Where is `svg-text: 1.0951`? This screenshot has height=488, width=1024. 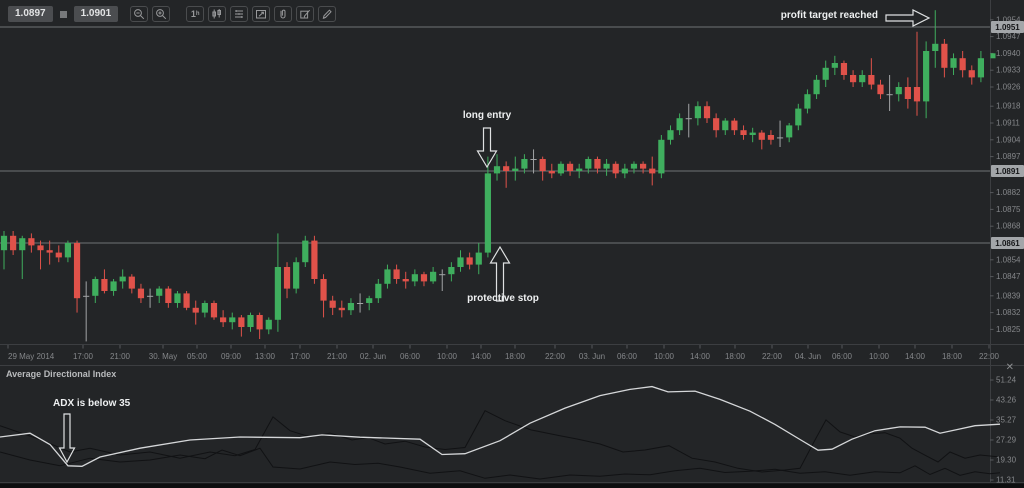 svg-text: 1.0951 is located at coordinates (1007, 27).